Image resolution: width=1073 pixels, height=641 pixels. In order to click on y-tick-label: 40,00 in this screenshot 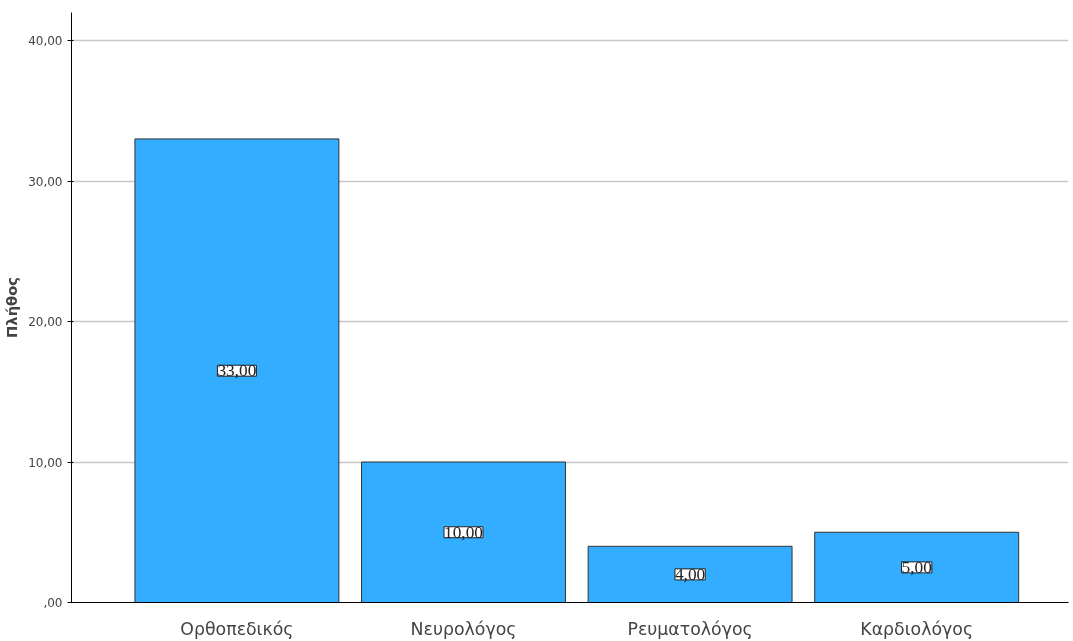, I will do `click(45, 41)`.